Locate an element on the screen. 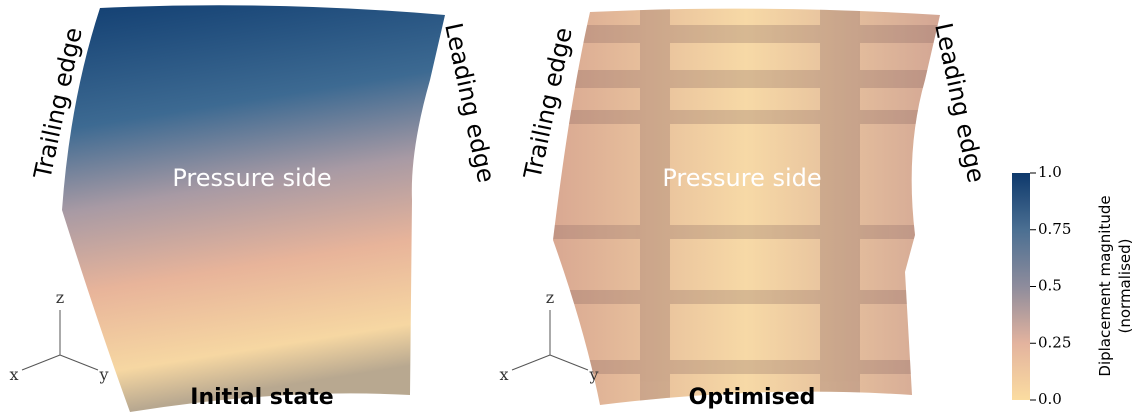 This screenshot has width=1146, height=414. colorbar-label: Diplacement magnitude is located at coordinates (1105, 285).